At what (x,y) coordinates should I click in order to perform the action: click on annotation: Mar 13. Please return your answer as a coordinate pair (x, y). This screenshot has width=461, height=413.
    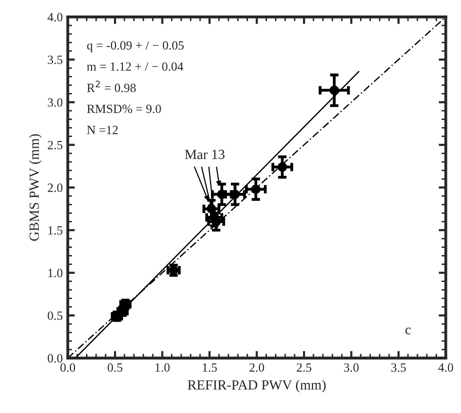
    Looking at the image, I should click on (204, 155).